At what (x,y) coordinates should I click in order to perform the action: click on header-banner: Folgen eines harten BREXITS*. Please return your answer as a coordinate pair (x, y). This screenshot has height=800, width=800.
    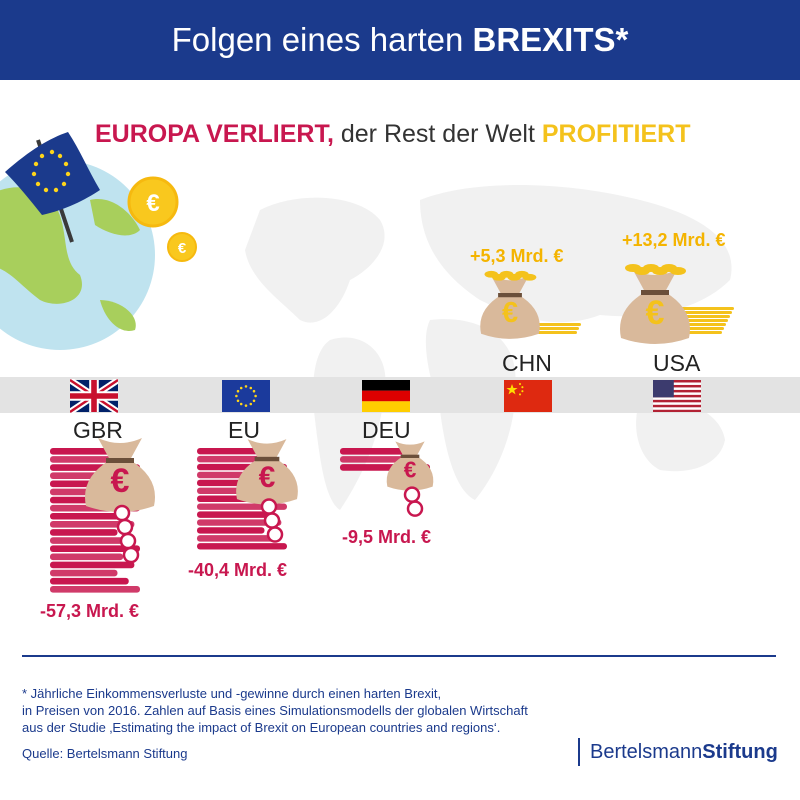
    Looking at the image, I should click on (400, 40).